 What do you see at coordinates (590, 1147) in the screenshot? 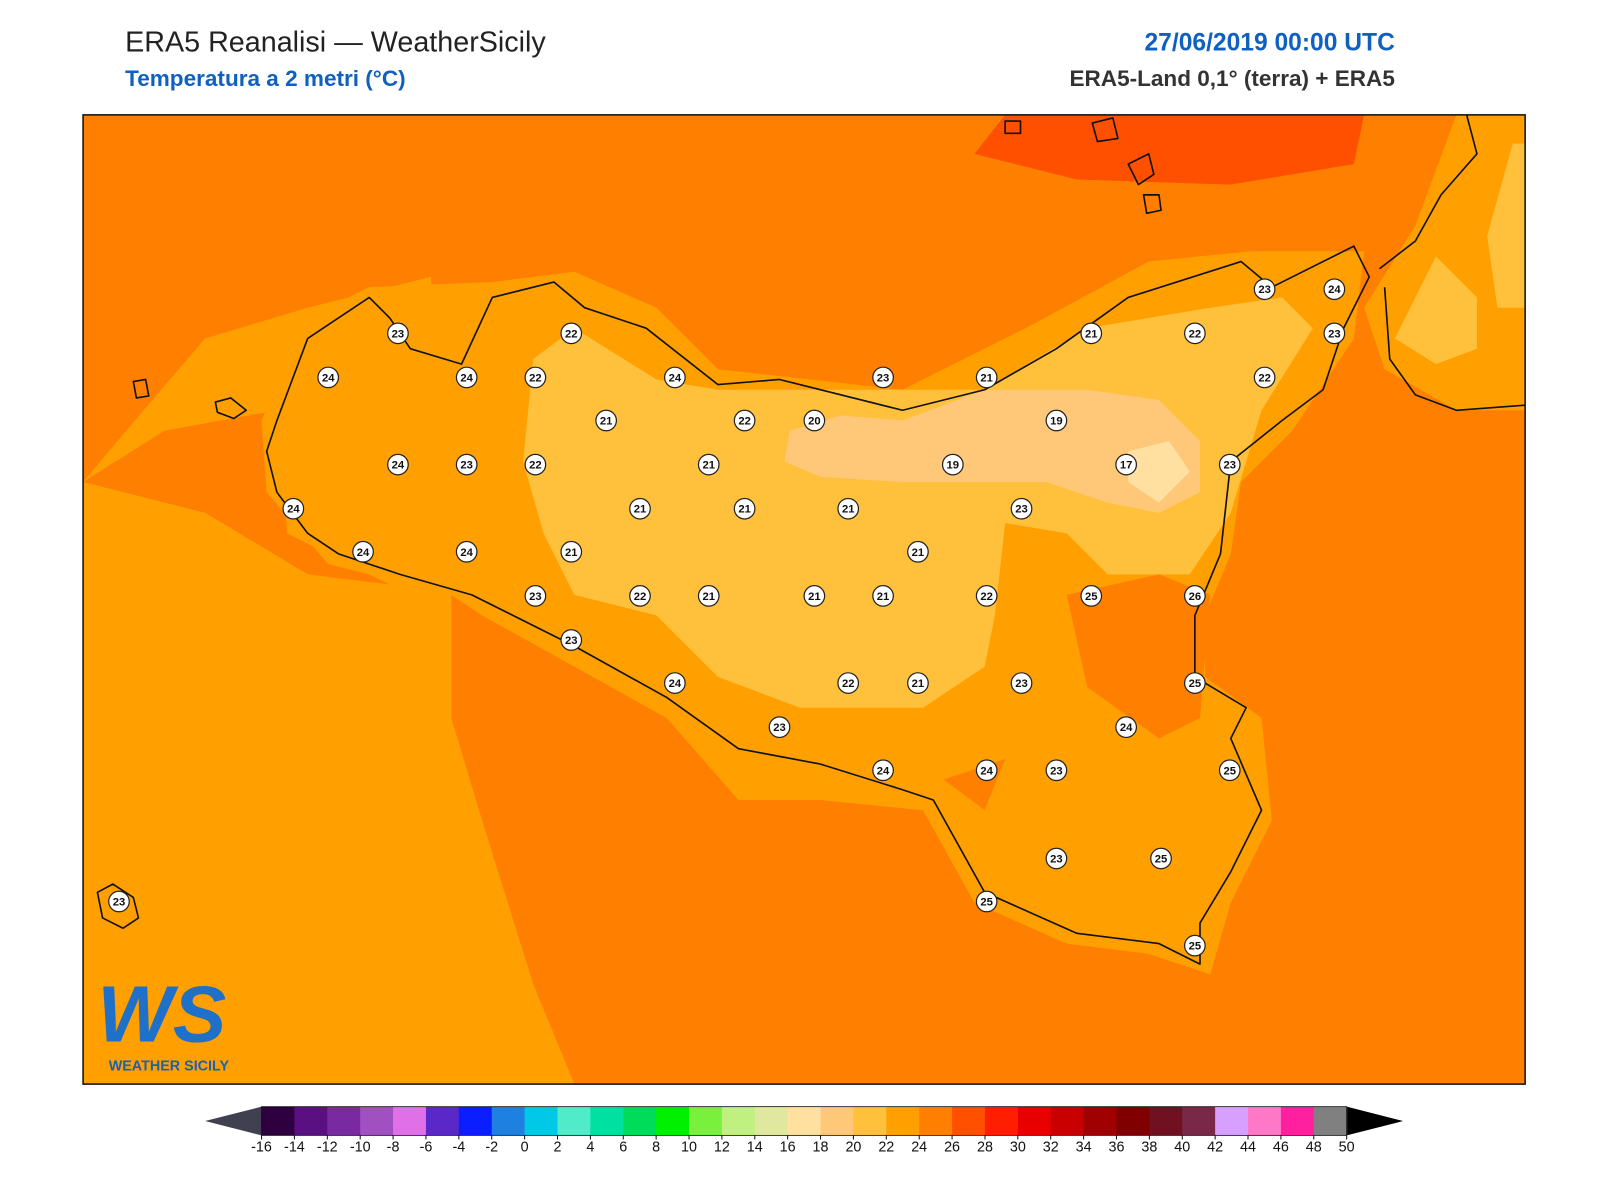
I see `colorbar-tick-label: 4` at bounding box center [590, 1147].